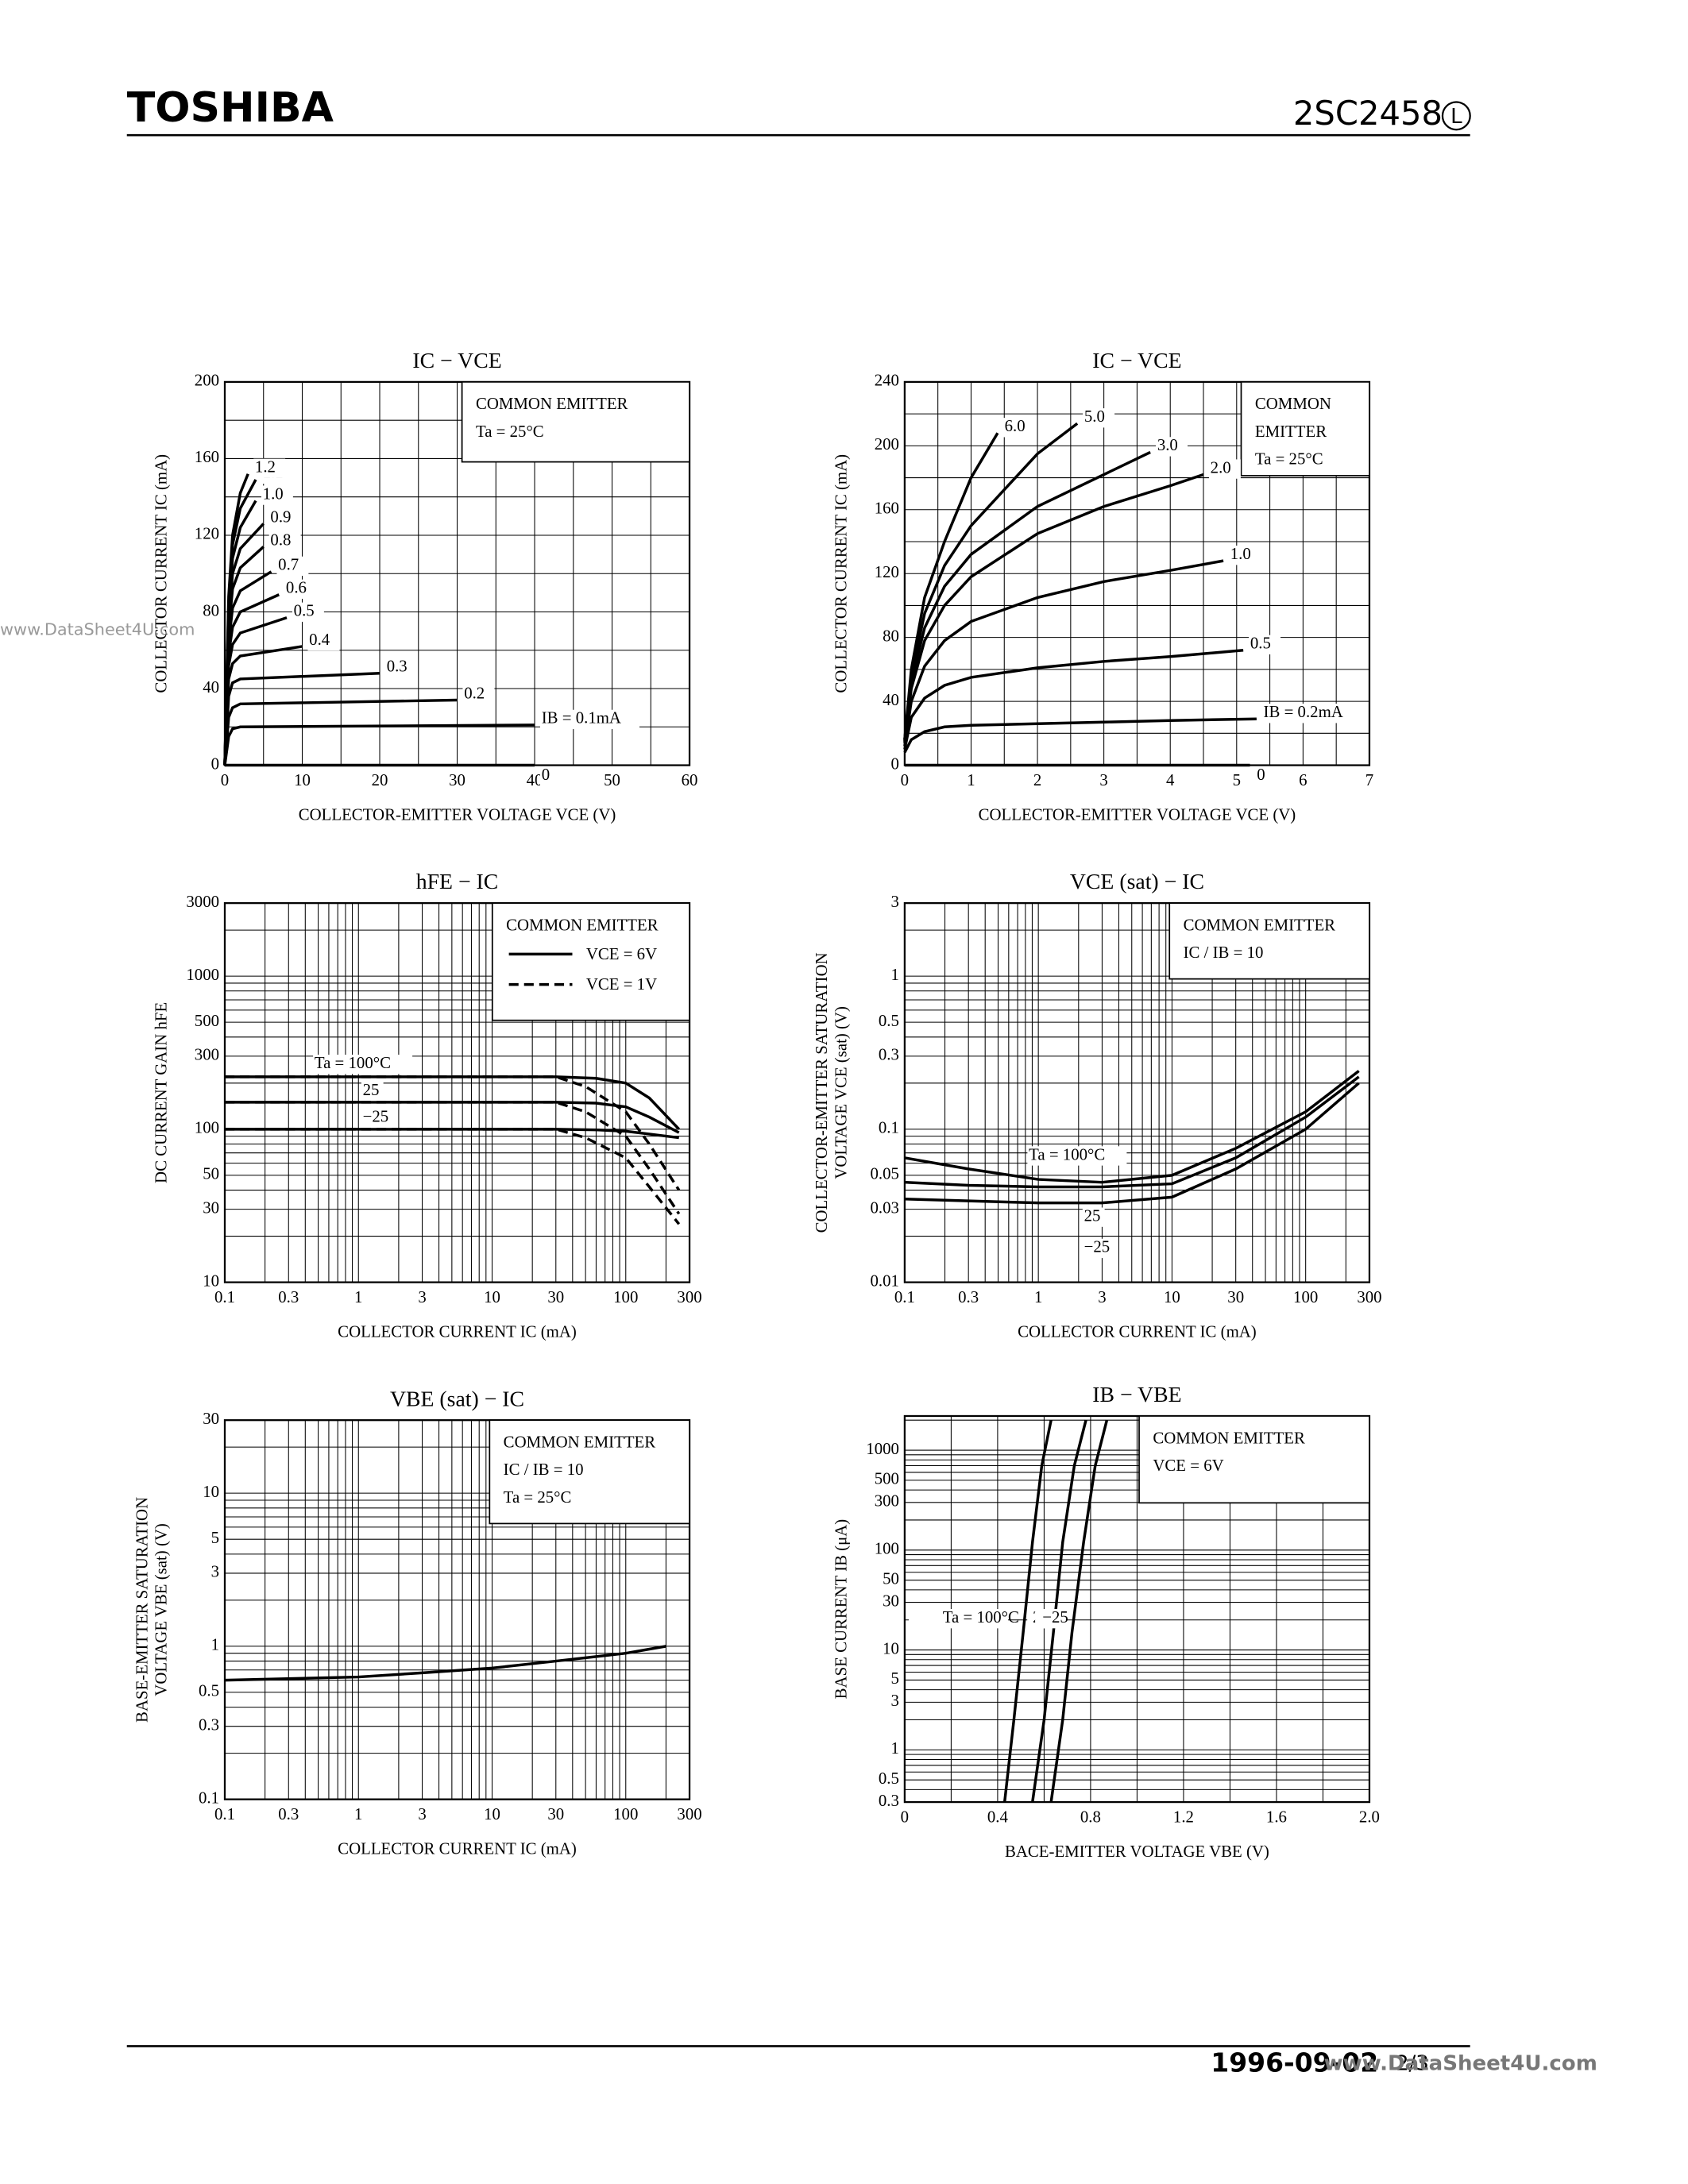 Image resolution: width=1688 pixels, height=2184 pixels. I want to click on suffix-circle, so click(1456, 116).